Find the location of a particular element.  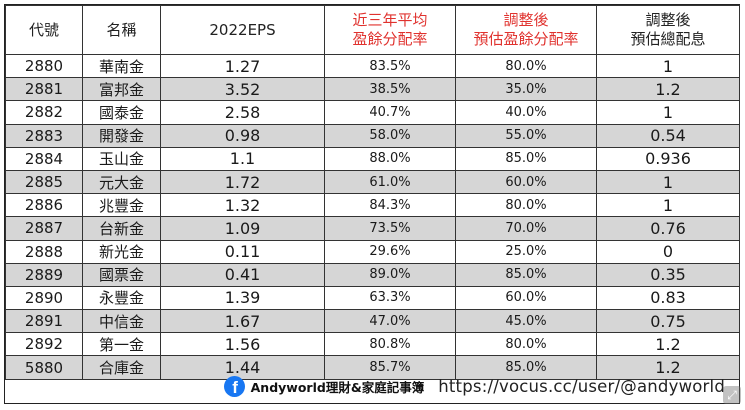

cell-eps: 1.56 is located at coordinates (242, 344).